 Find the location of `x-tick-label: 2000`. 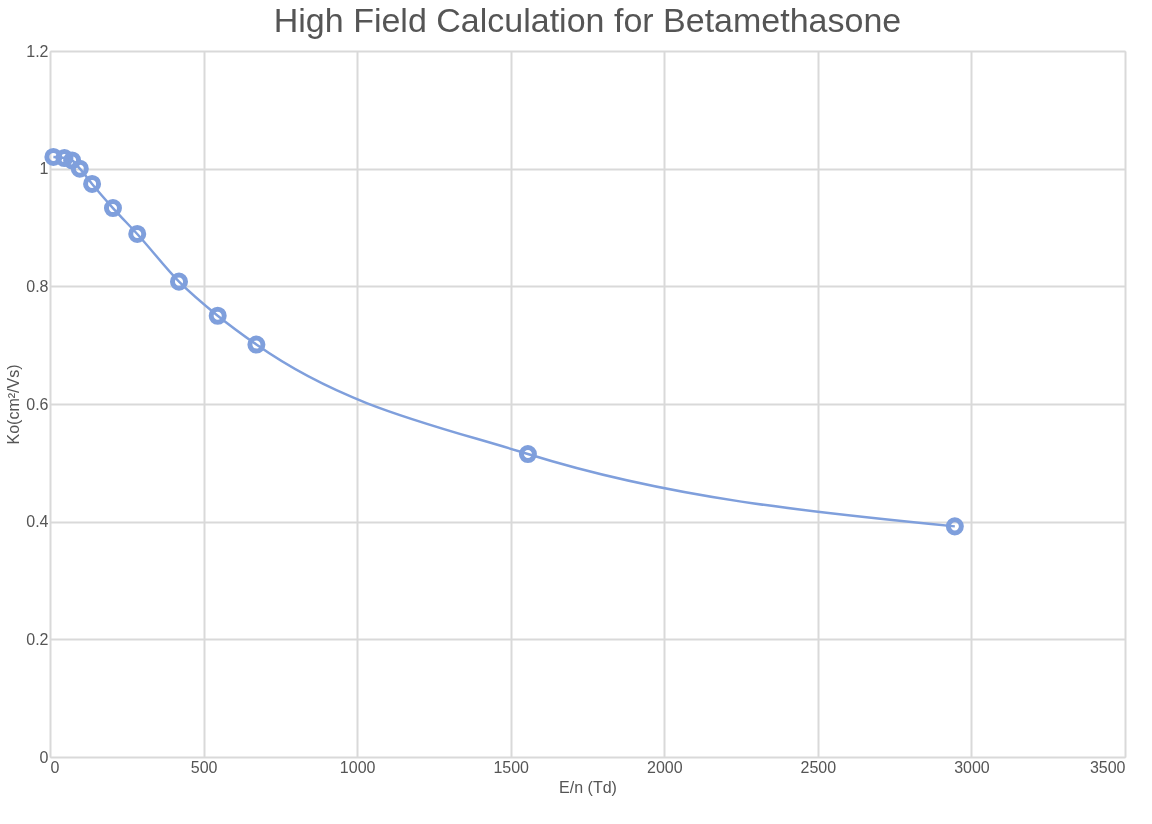

x-tick-label: 2000 is located at coordinates (664, 767).